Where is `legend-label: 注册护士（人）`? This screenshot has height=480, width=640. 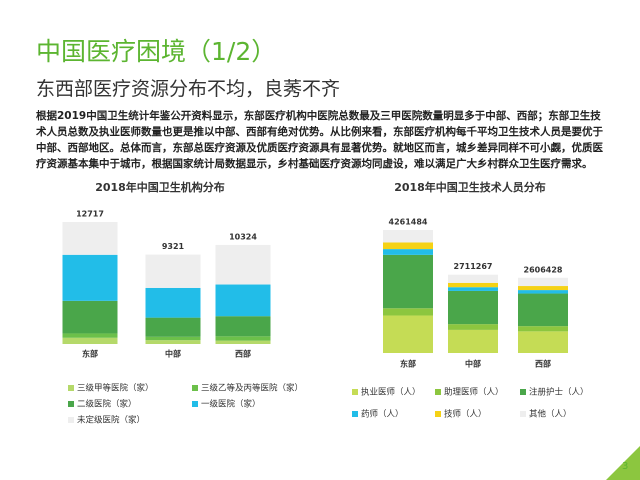 legend-label: 注册护士（人） is located at coordinates (559, 392).